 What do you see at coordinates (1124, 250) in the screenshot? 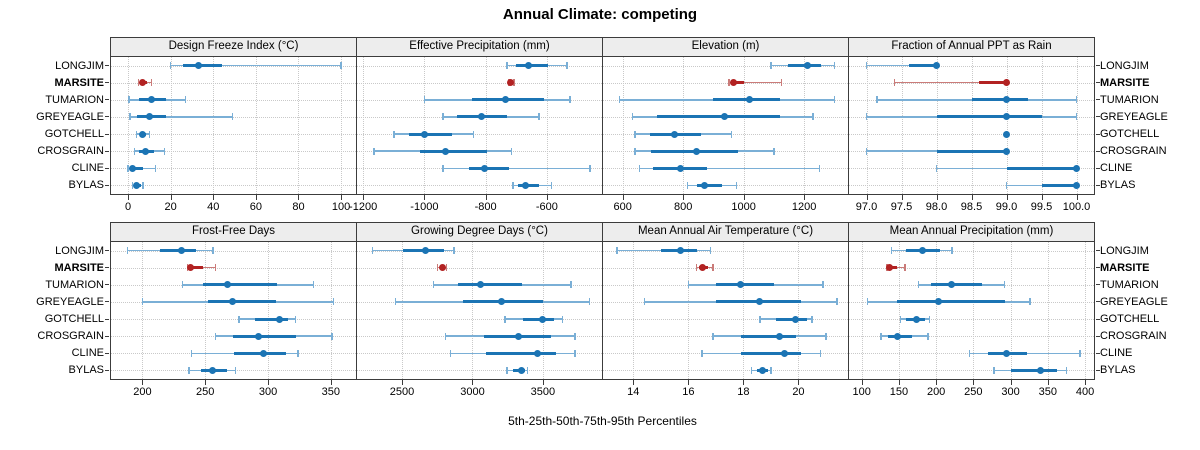
I see `site-label-right-longjim: LONGJIM` at bounding box center [1124, 250].